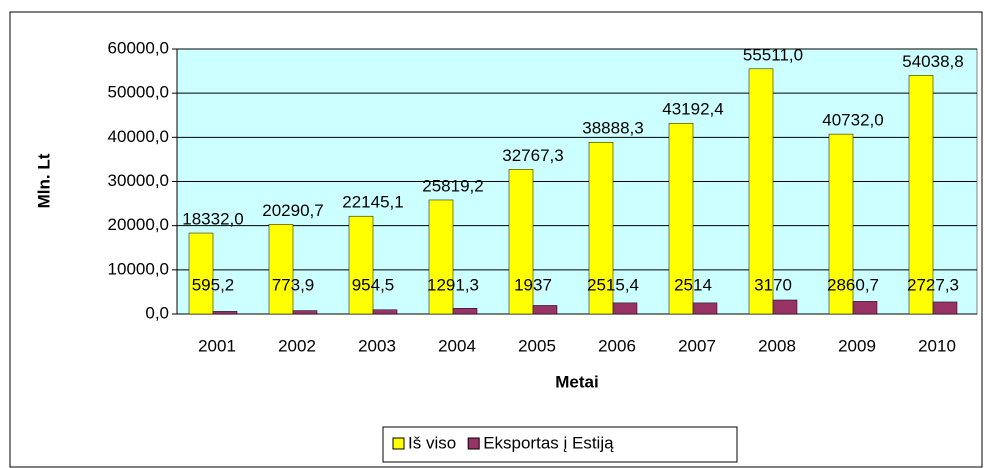 Image resolution: width=985 pixels, height=468 pixels. Describe the element at coordinates (533, 284) in the screenshot. I see `data-label: 1937` at that location.